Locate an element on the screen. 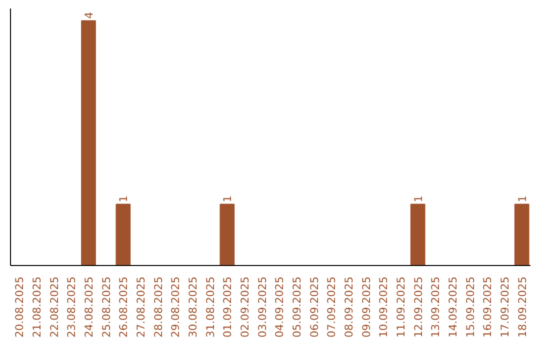  x-tick-label: 22.08.2025 is located at coordinates (54, 307).